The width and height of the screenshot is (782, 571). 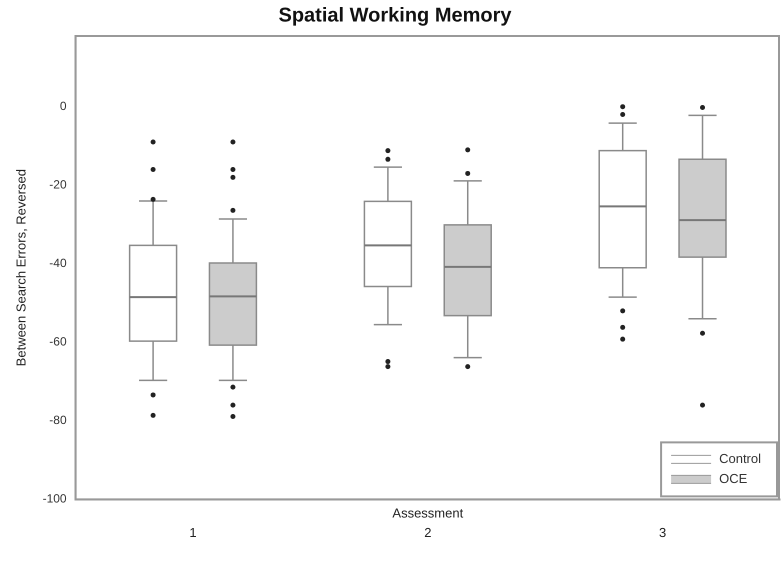 I want to click on y-tick-label: -20, so click(x=58, y=185).